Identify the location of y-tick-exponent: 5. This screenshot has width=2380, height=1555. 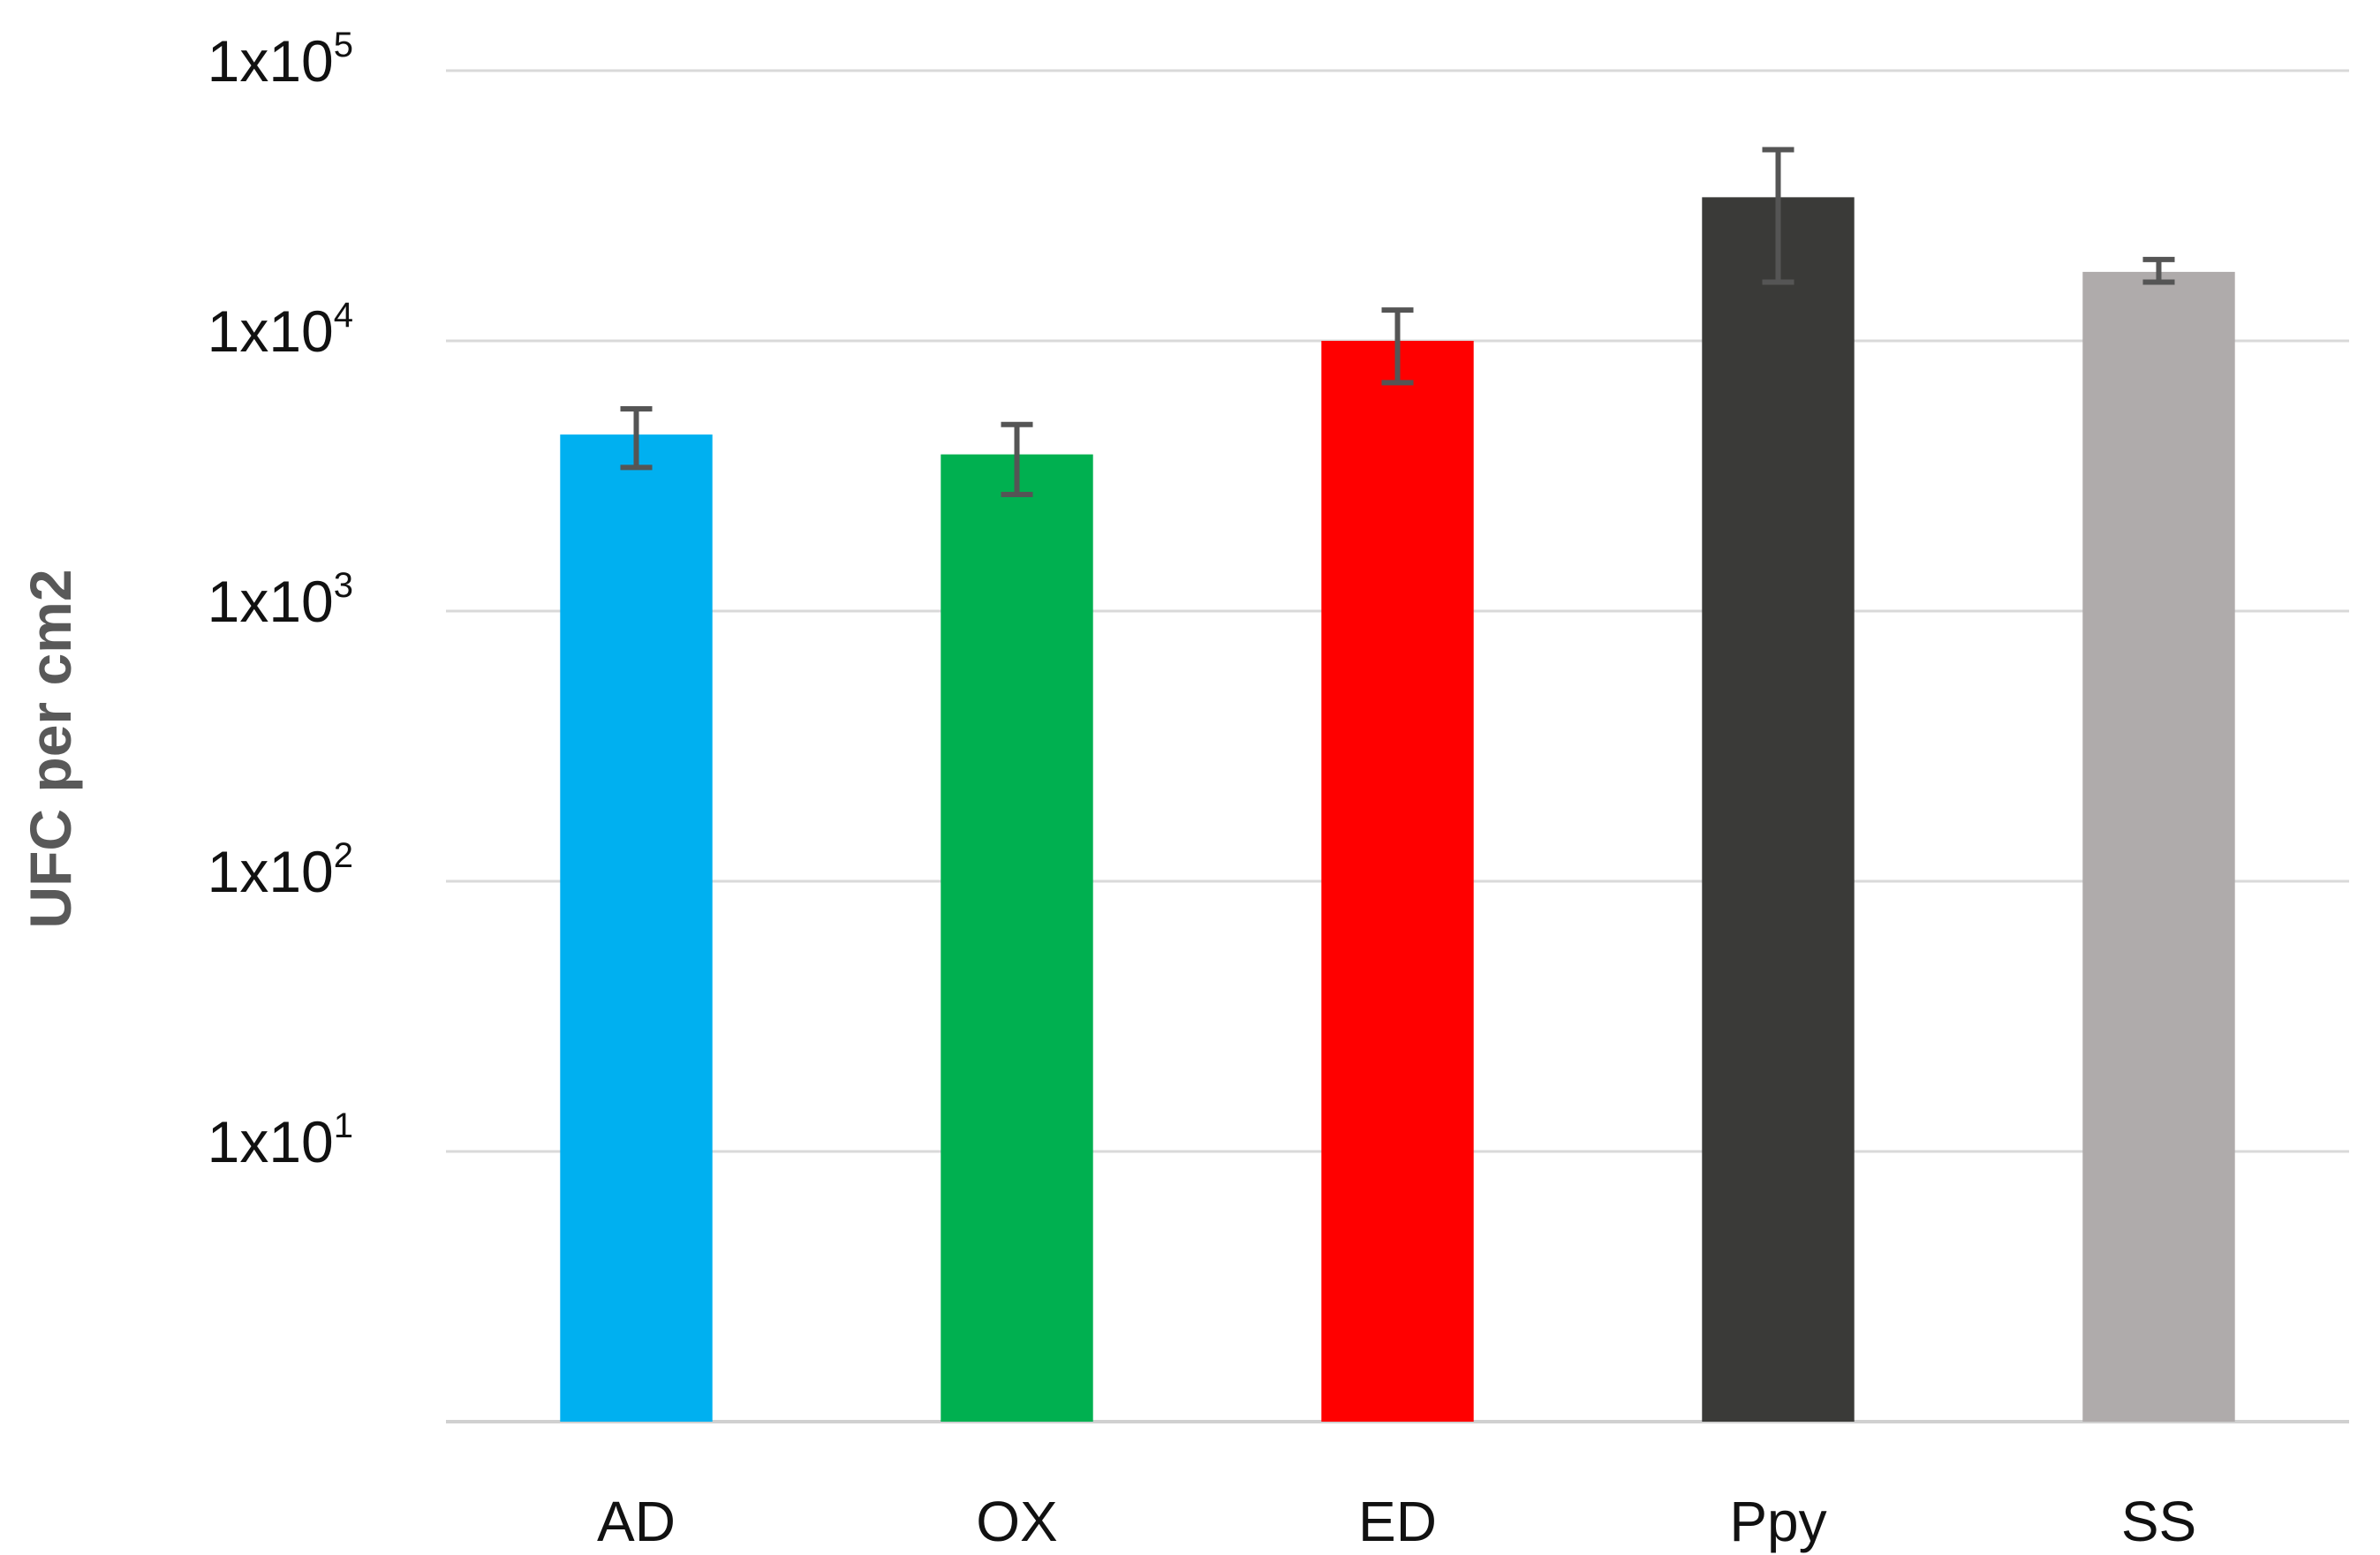
(343, 45).